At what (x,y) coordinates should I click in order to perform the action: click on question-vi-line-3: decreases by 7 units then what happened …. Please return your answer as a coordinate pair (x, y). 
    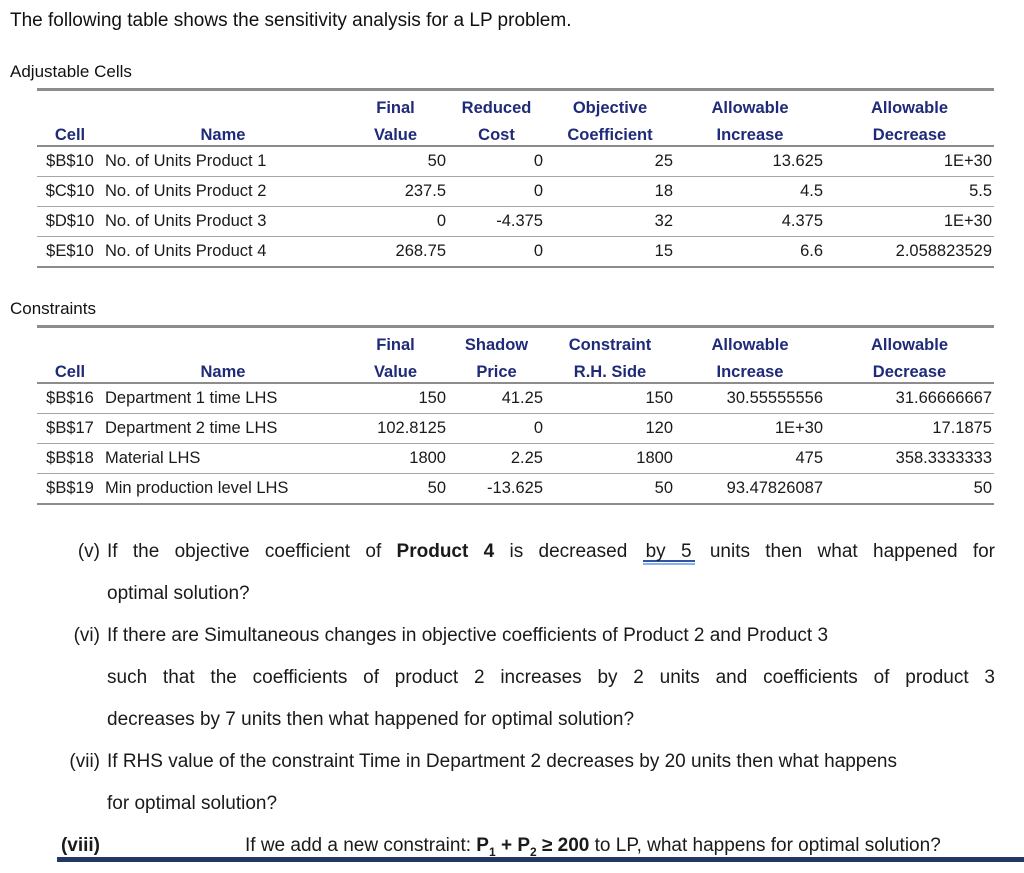
    Looking at the image, I should click on (512, 720).